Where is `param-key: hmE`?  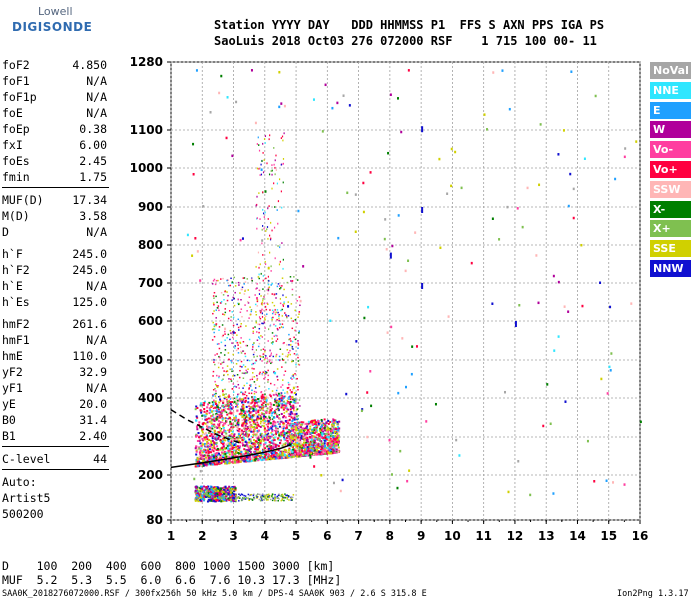
param-key: hmE is located at coordinates (12, 356).